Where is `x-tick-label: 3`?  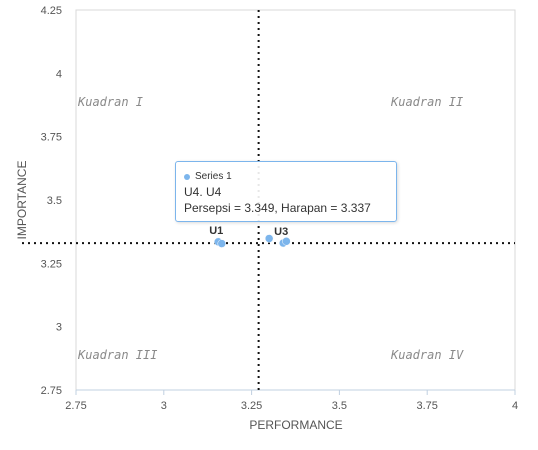 x-tick-label: 3 is located at coordinates (164, 406).